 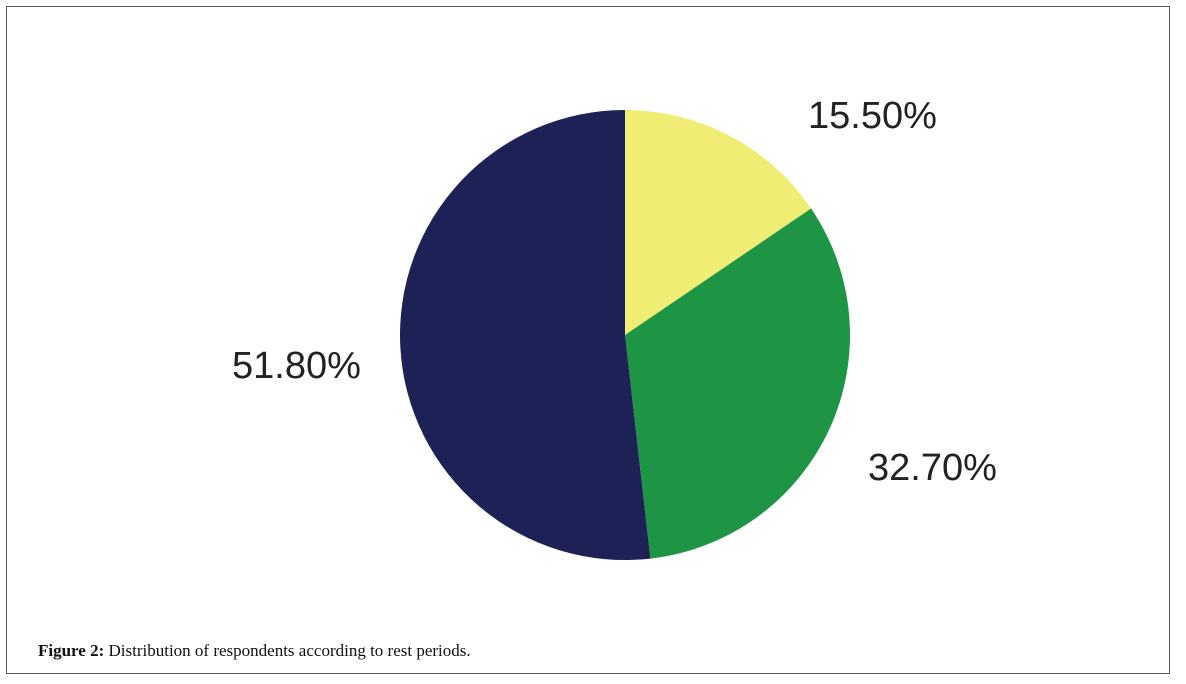 What do you see at coordinates (71, 650) in the screenshot?
I see `caption-label: Figure 2:` at bounding box center [71, 650].